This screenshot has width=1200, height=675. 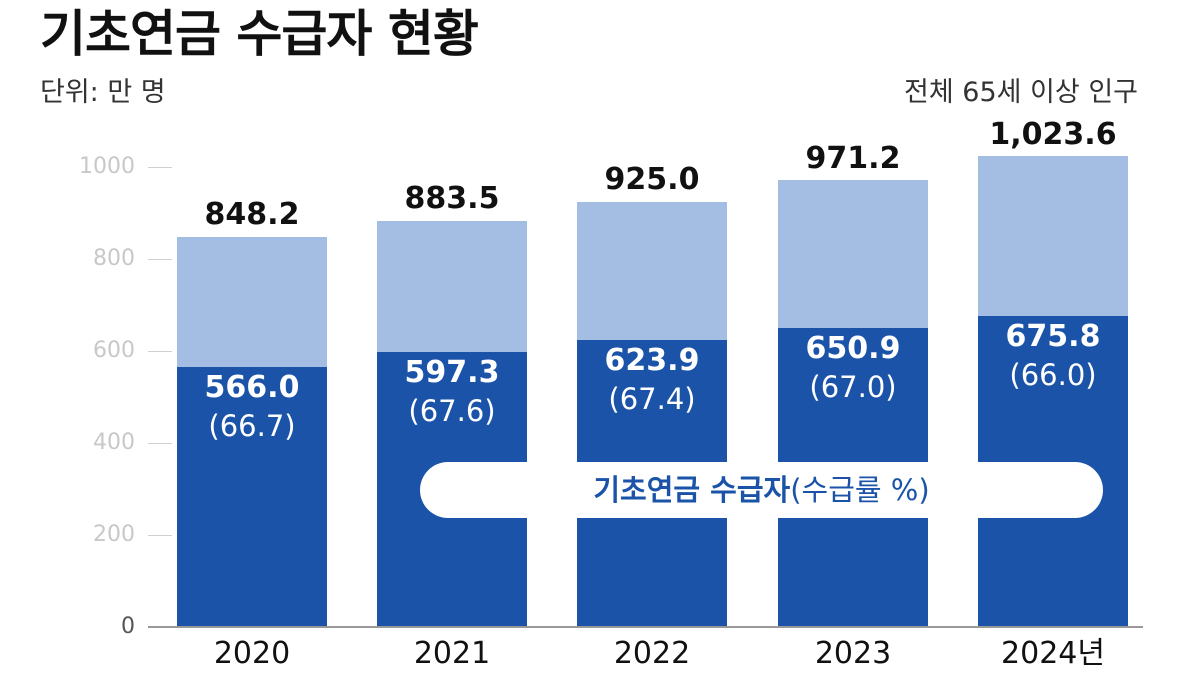 What do you see at coordinates (652, 399) in the screenshot?
I see `recipient-rate: (67.4)` at bounding box center [652, 399].